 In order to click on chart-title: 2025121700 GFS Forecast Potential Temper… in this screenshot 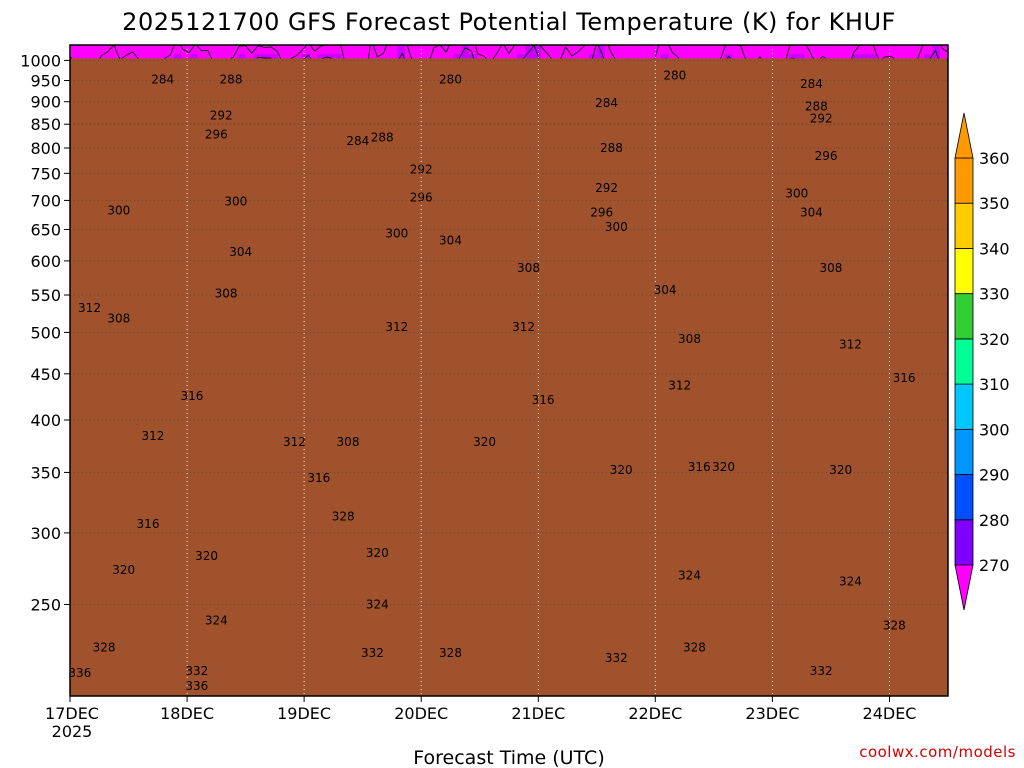, I will do `click(509, 22)`.